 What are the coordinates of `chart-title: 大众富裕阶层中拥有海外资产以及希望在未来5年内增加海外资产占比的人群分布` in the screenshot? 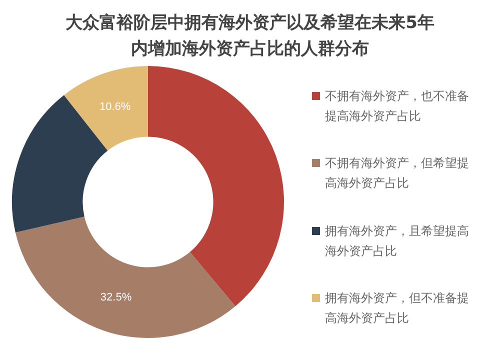 It's located at (250, 36).